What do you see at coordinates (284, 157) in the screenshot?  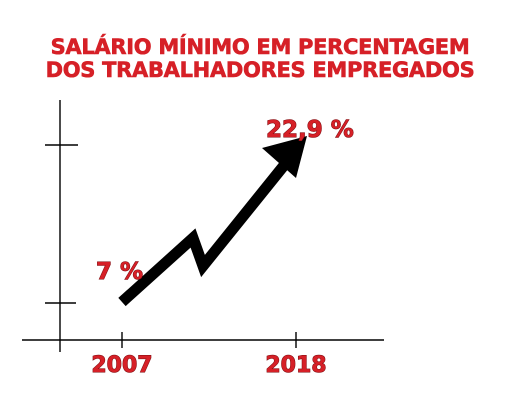 I see `series-arrowhead` at bounding box center [284, 157].